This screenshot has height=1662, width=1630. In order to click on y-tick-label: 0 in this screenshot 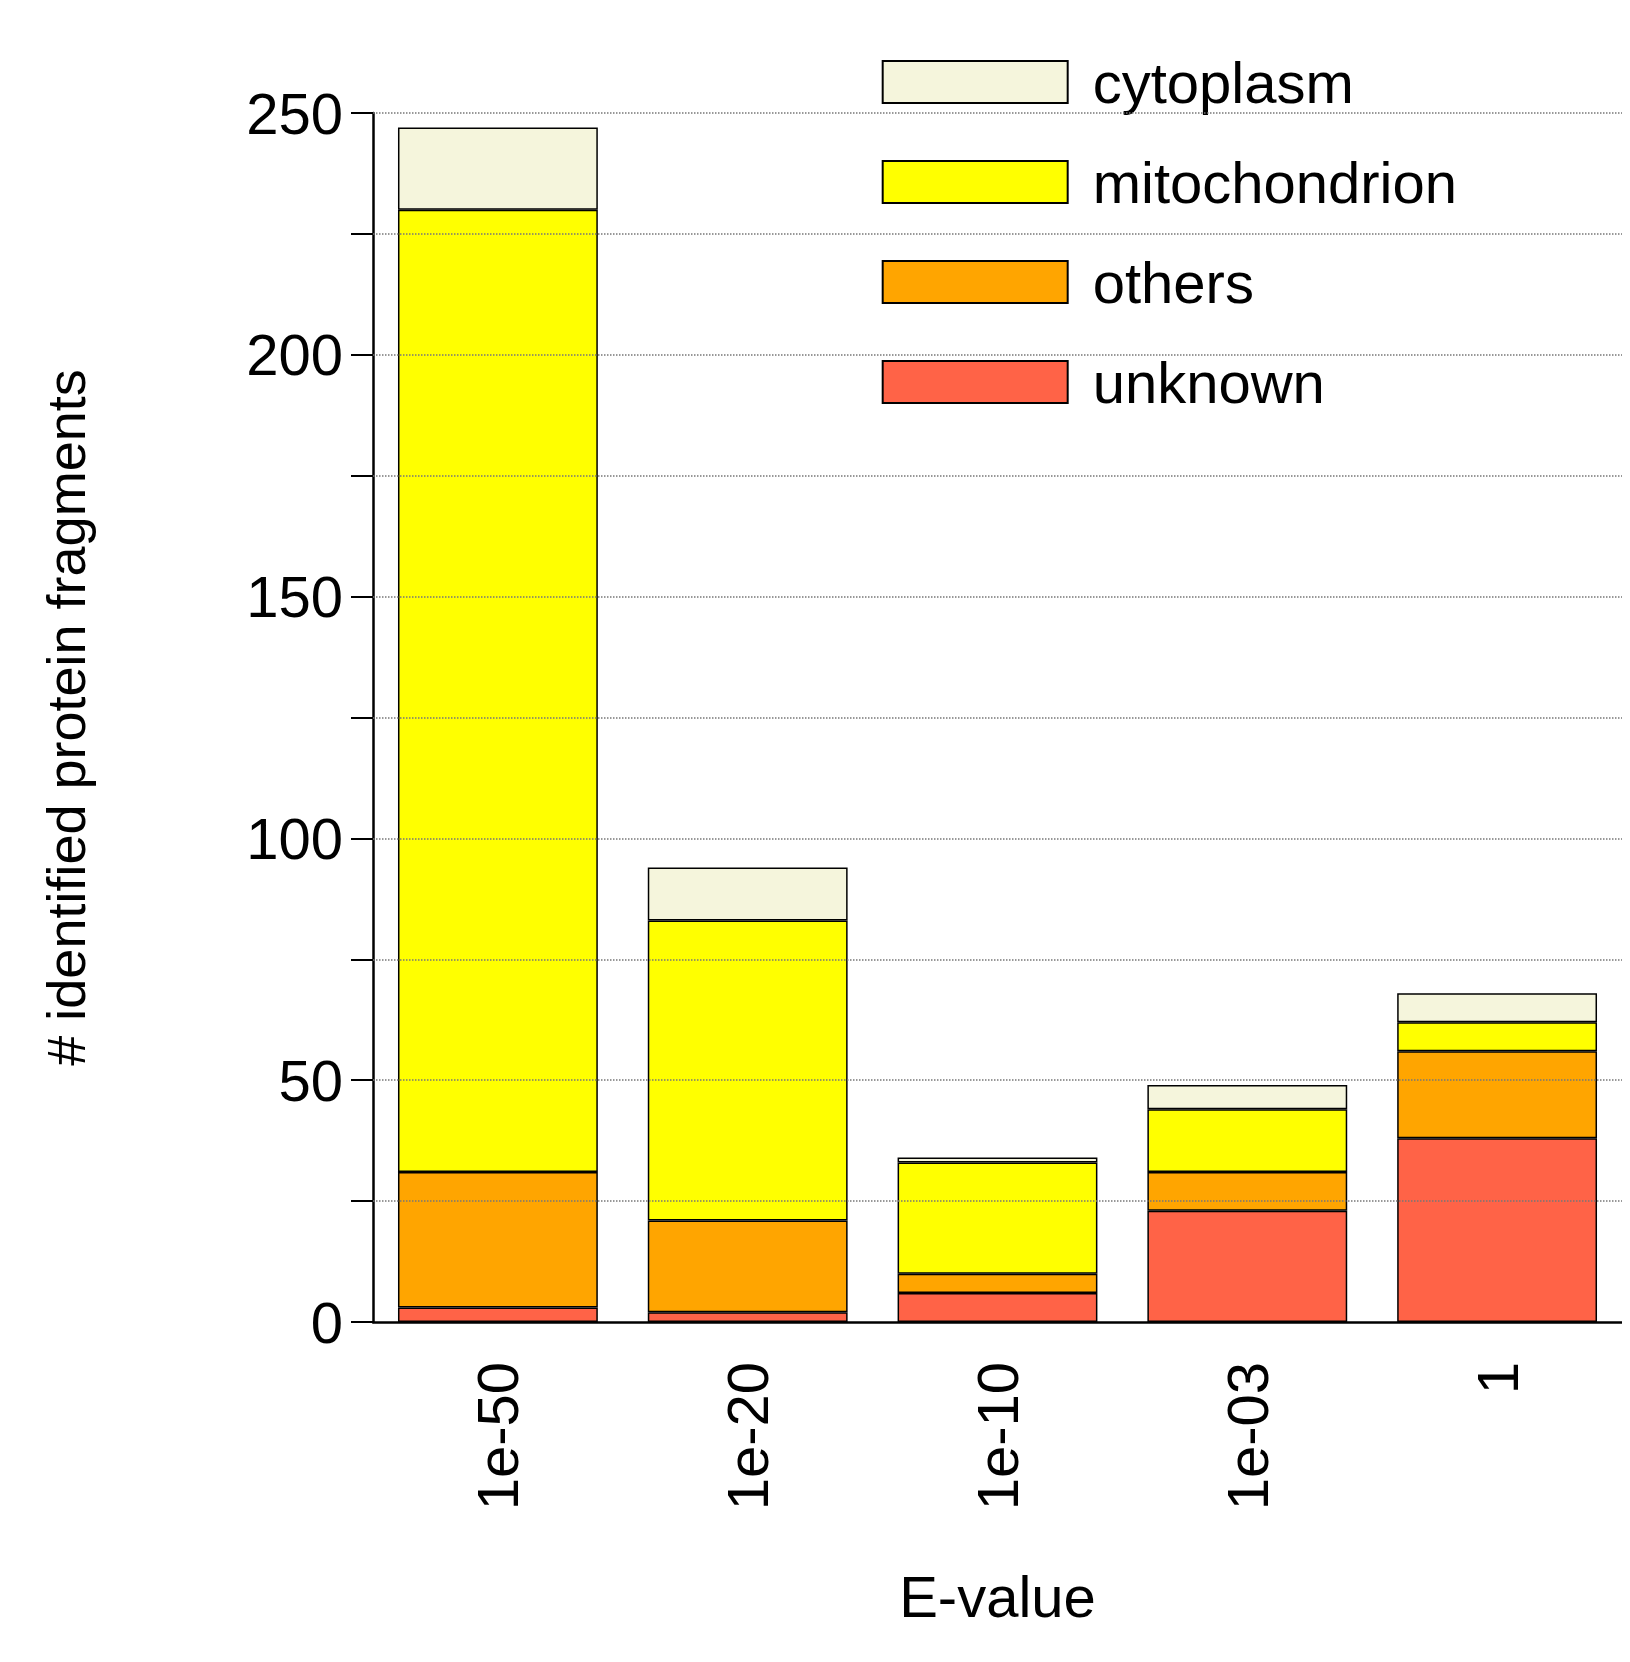, I will do `click(326, 1322)`.